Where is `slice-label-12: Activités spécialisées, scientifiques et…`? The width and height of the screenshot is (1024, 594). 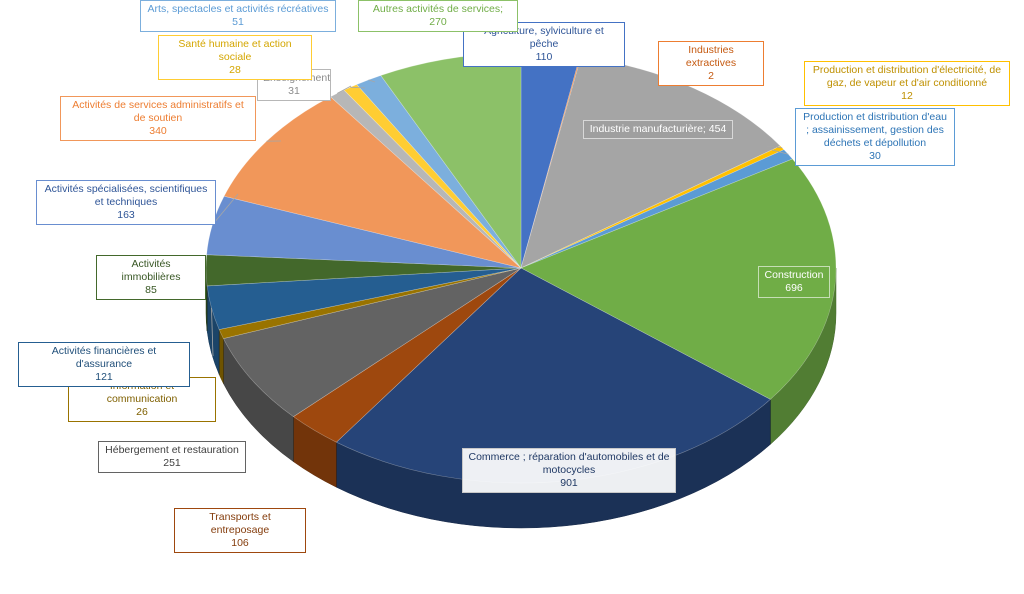 slice-label-12: Activités spécialisées, scientifiques et… is located at coordinates (126, 202).